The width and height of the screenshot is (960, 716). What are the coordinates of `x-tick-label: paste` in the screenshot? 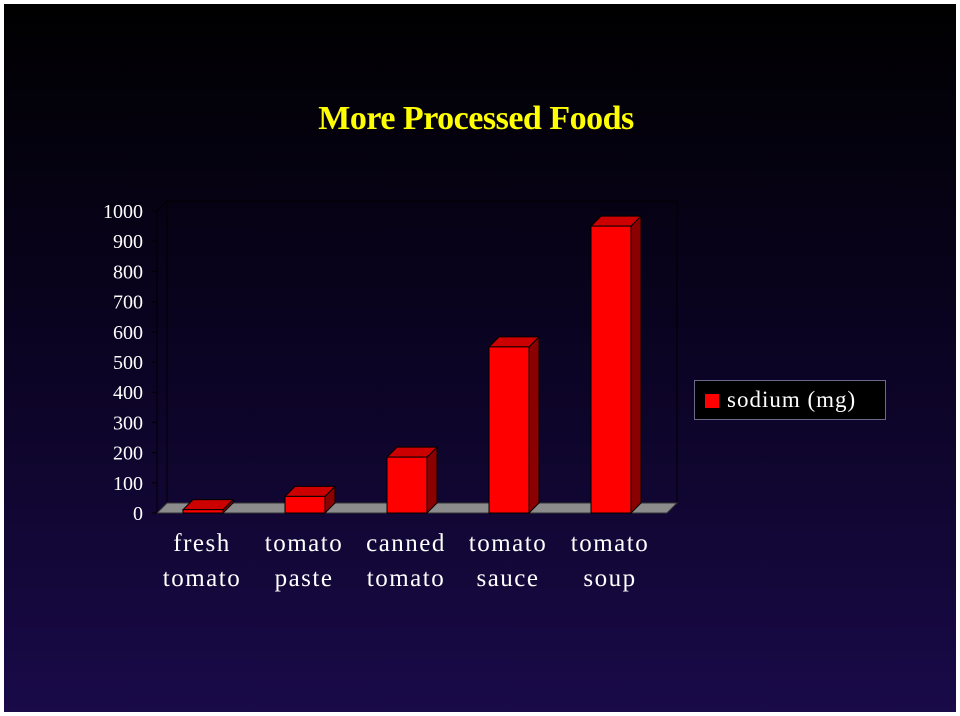 It's located at (304, 578).